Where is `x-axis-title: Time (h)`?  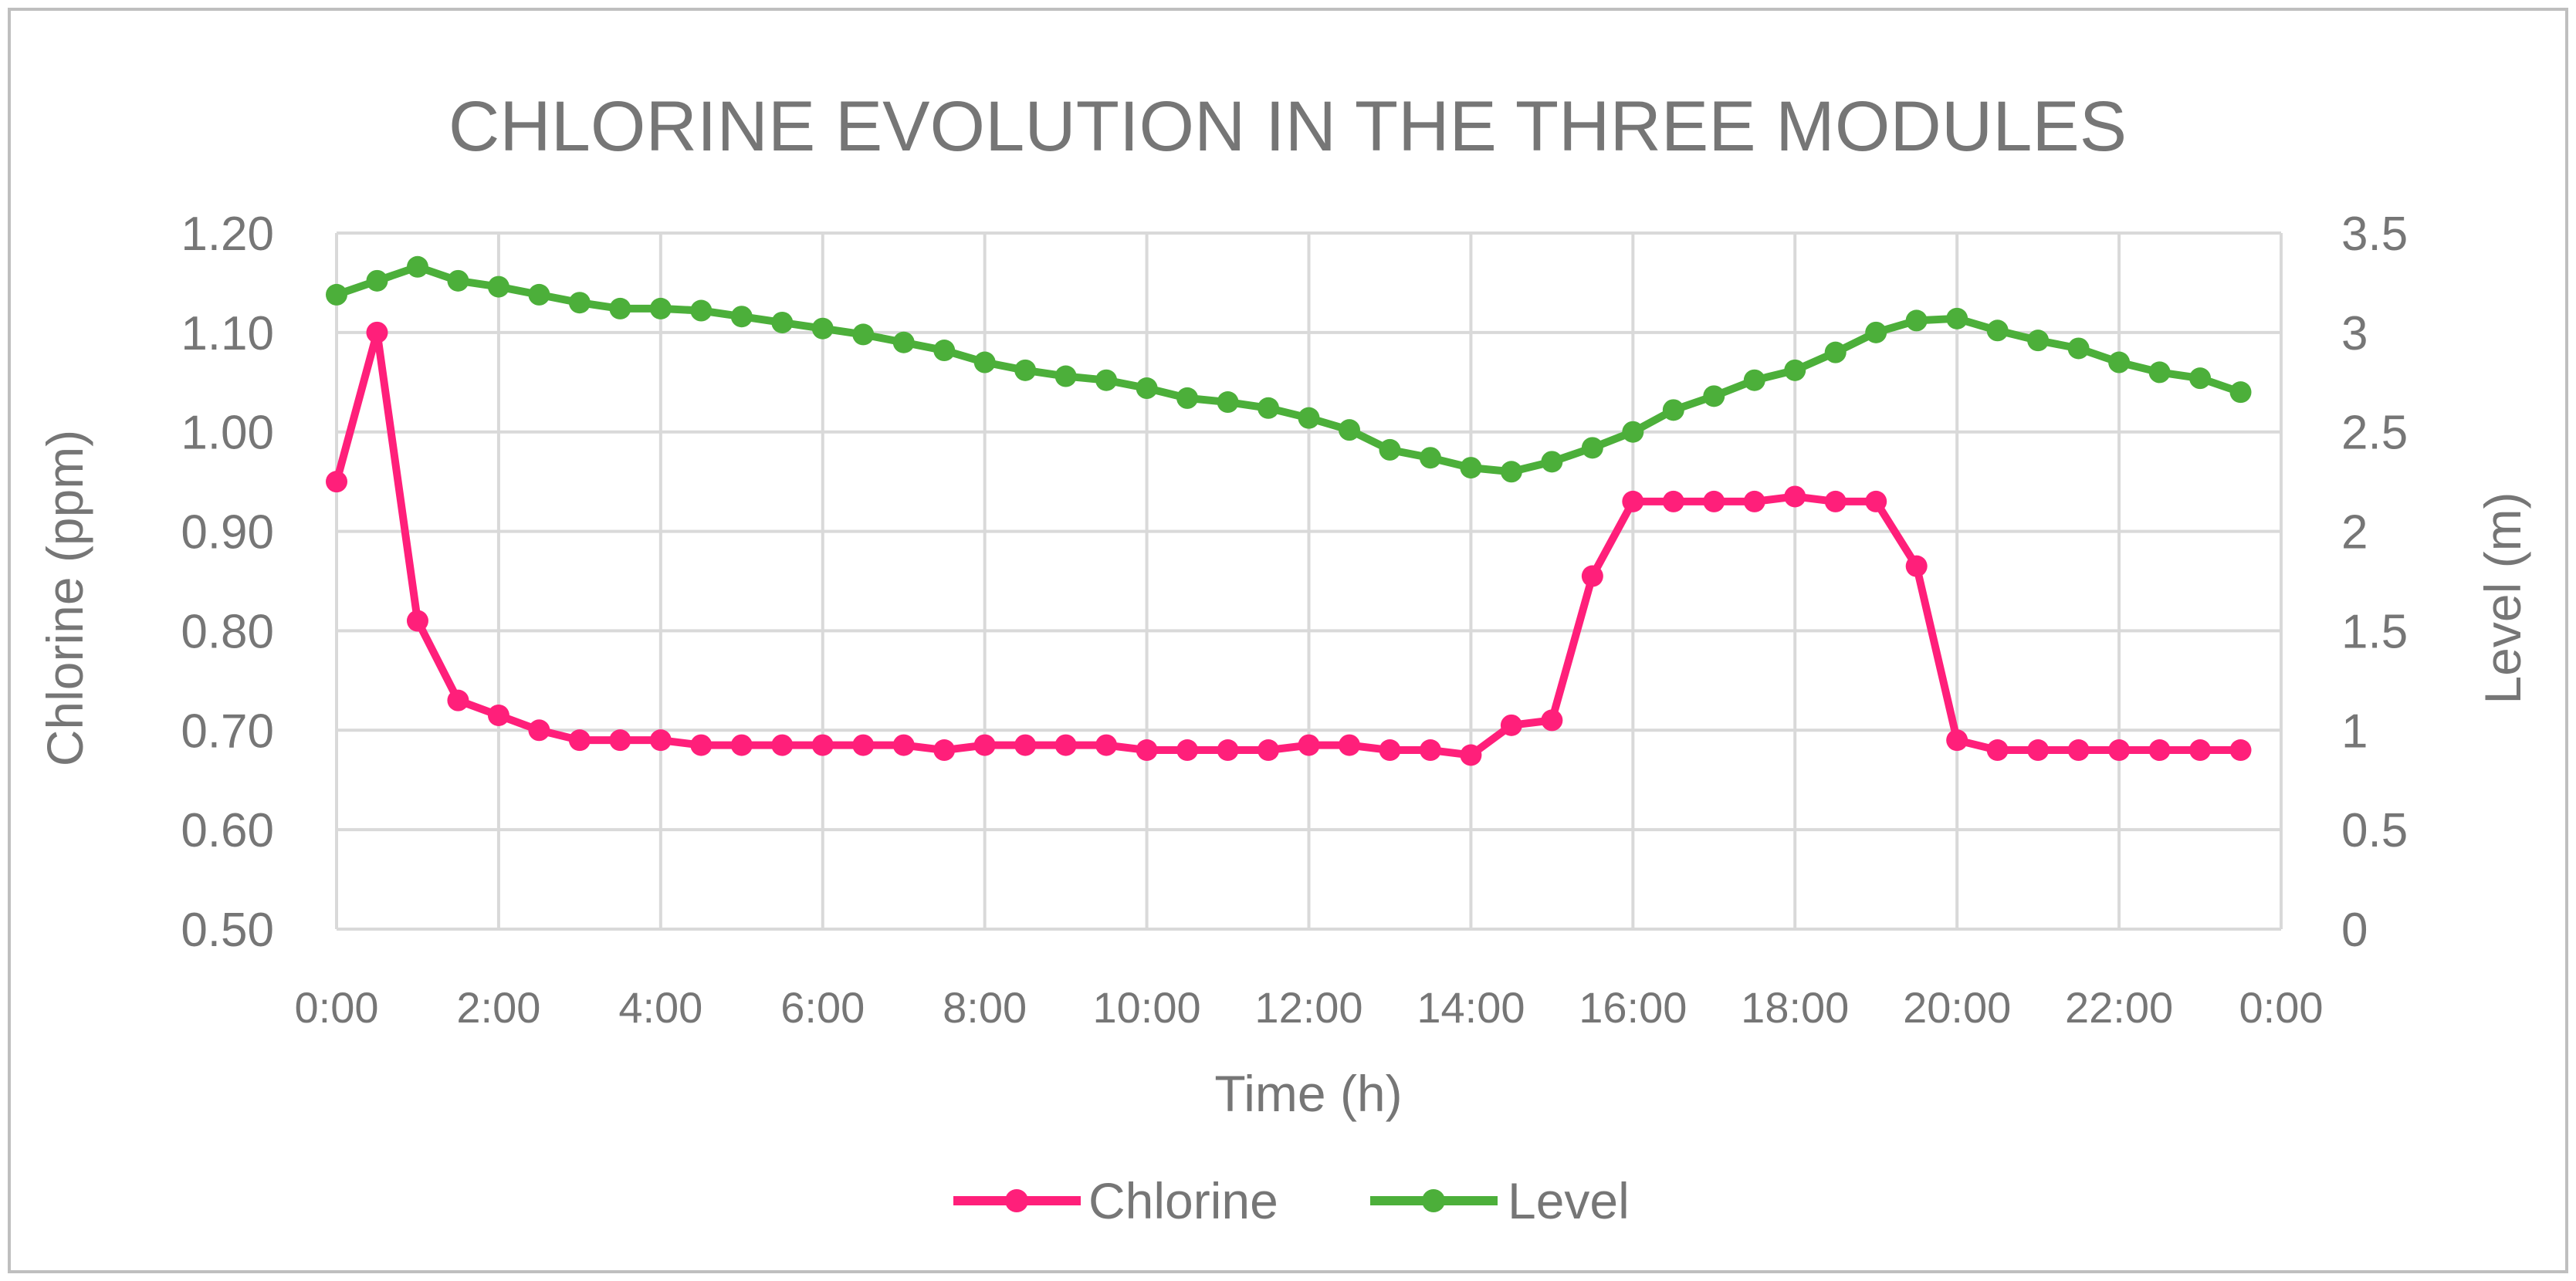
x-axis-title: Time (h) is located at coordinates (1308, 1093).